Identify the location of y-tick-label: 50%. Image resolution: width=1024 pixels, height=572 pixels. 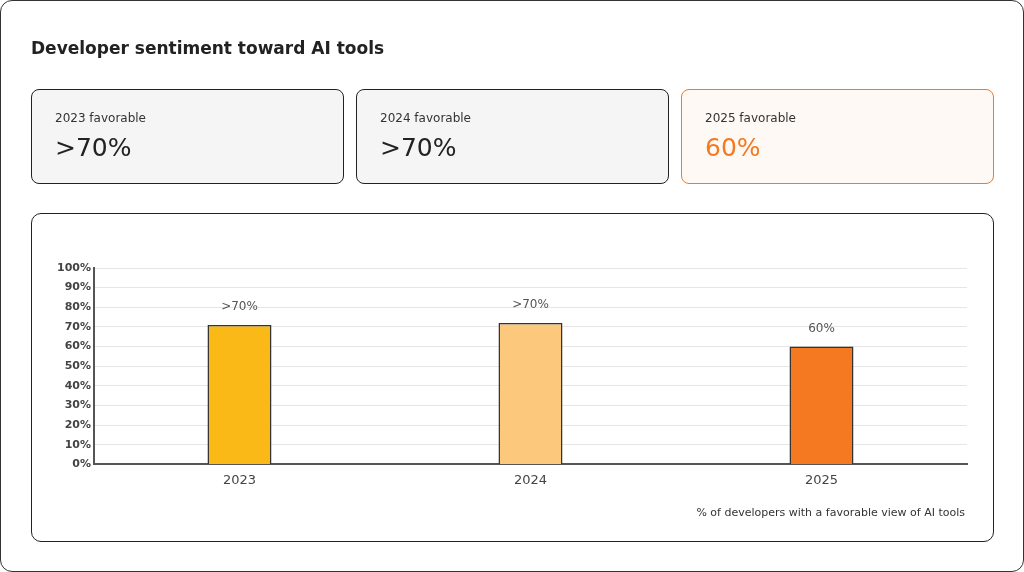
(77, 366).